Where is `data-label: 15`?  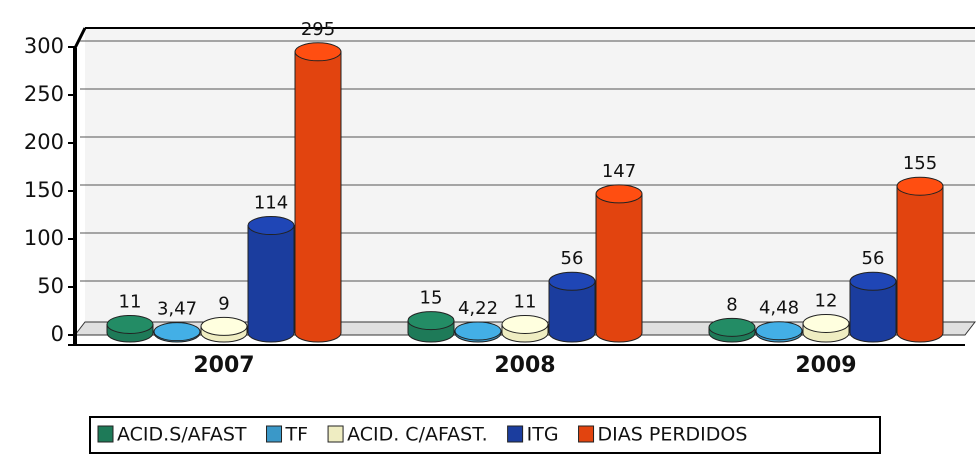
data-label: 15 is located at coordinates (431, 298).